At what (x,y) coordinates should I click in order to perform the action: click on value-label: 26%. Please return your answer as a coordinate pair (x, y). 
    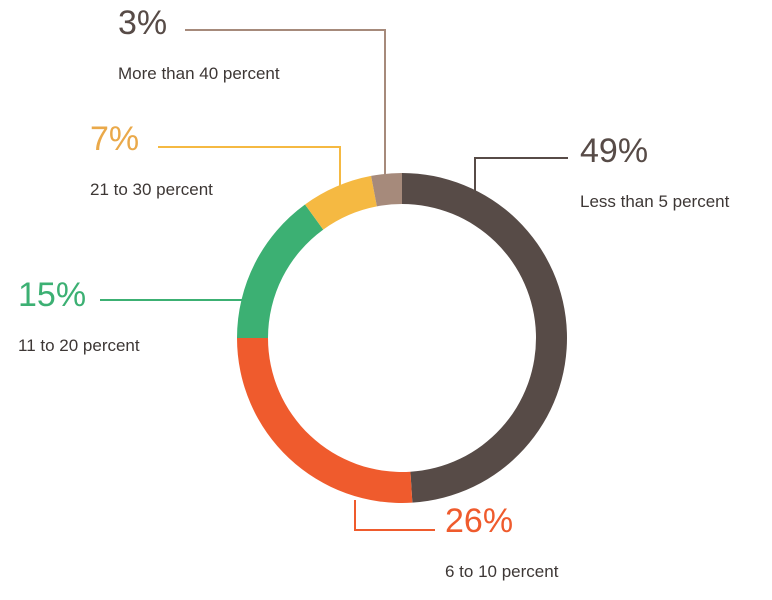
    Looking at the image, I should click on (479, 521).